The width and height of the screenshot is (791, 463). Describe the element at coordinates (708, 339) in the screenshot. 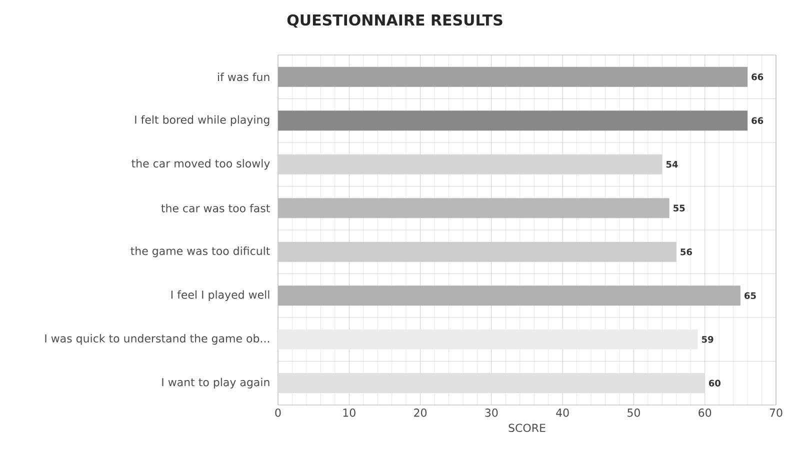

I see `data-label: 59` at that location.